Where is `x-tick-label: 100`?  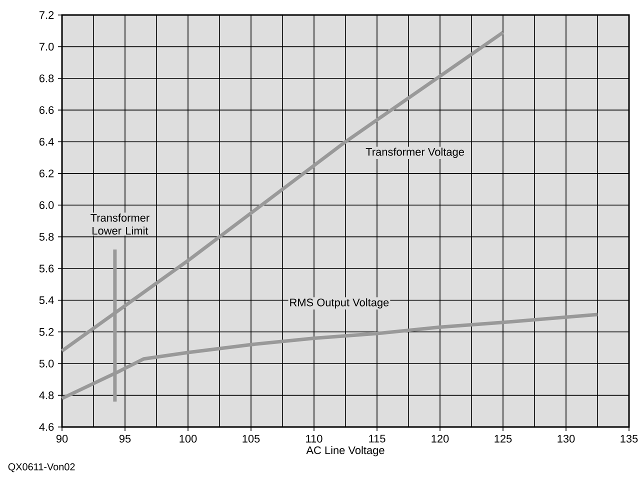
x-tick-label: 100 is located at coordinates (188, 438).